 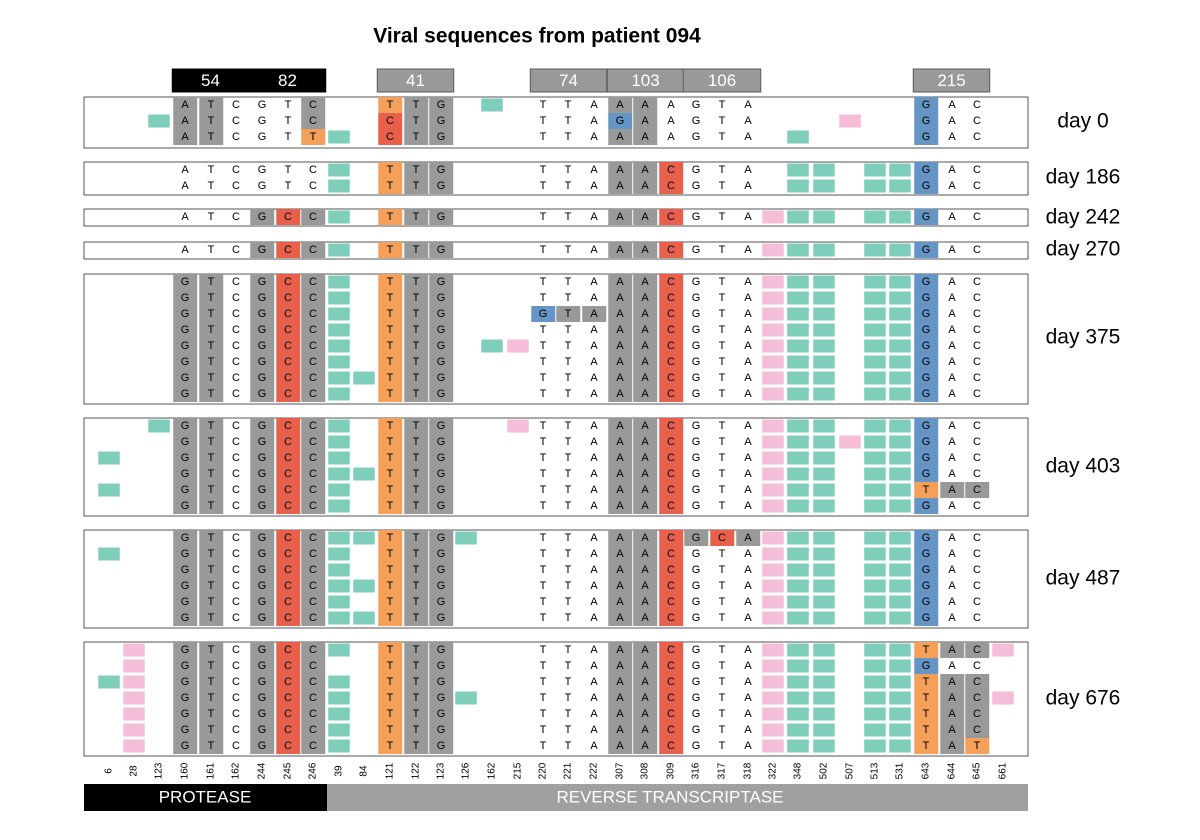 What do you see at coordinates (211, 770) in the screenshot?
I see `position-label: 161` at bounding box center [211, 770].